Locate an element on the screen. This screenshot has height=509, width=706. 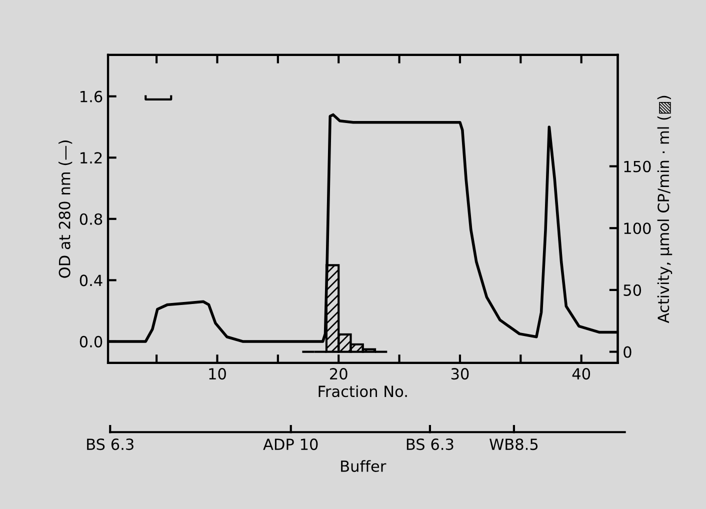
y2-tick-label: 150 is located at coordinates (637, 166).